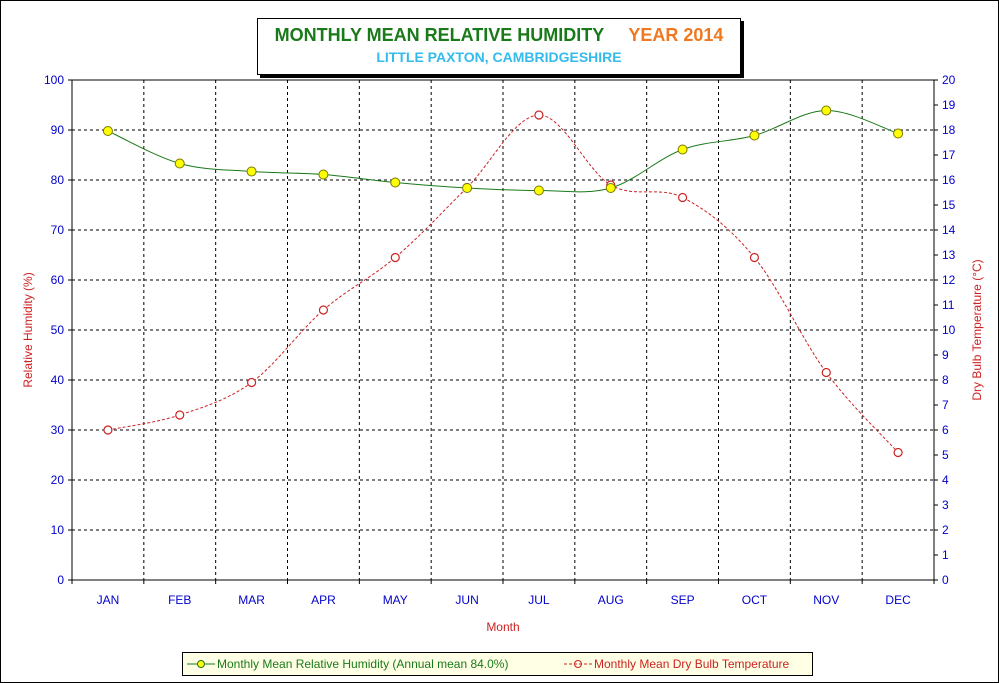 The width and height of the screenshot is (999, 683). Describe the element at coordinates (54, 80) in the screenshot. I see `y-left-tick-label: 100` at that location.